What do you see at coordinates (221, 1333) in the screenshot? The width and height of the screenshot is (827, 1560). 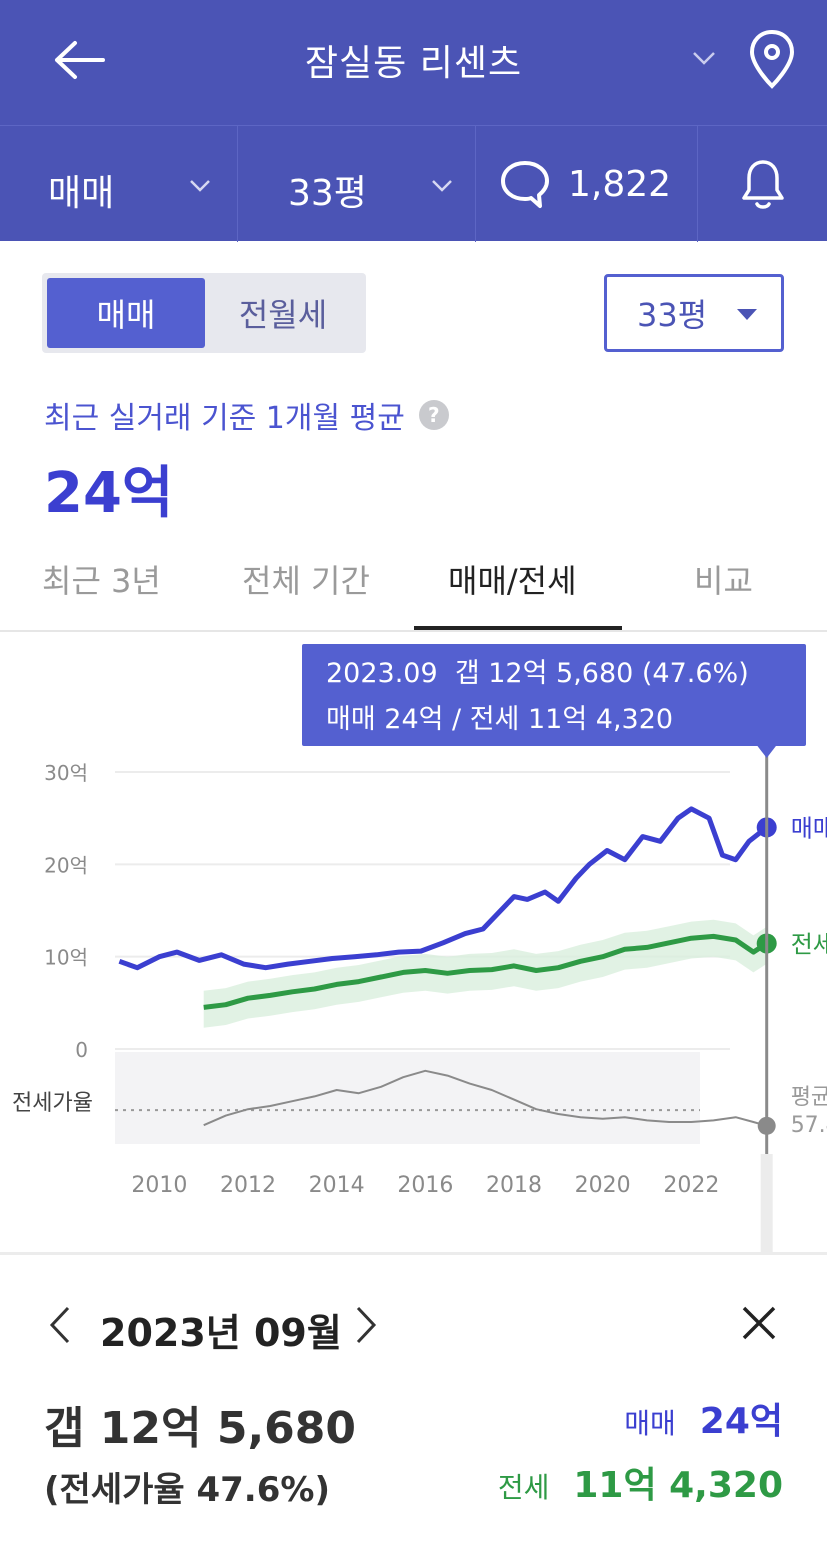 I see `detail-date: 2023년 09월` at bounding box center [221, 1333].